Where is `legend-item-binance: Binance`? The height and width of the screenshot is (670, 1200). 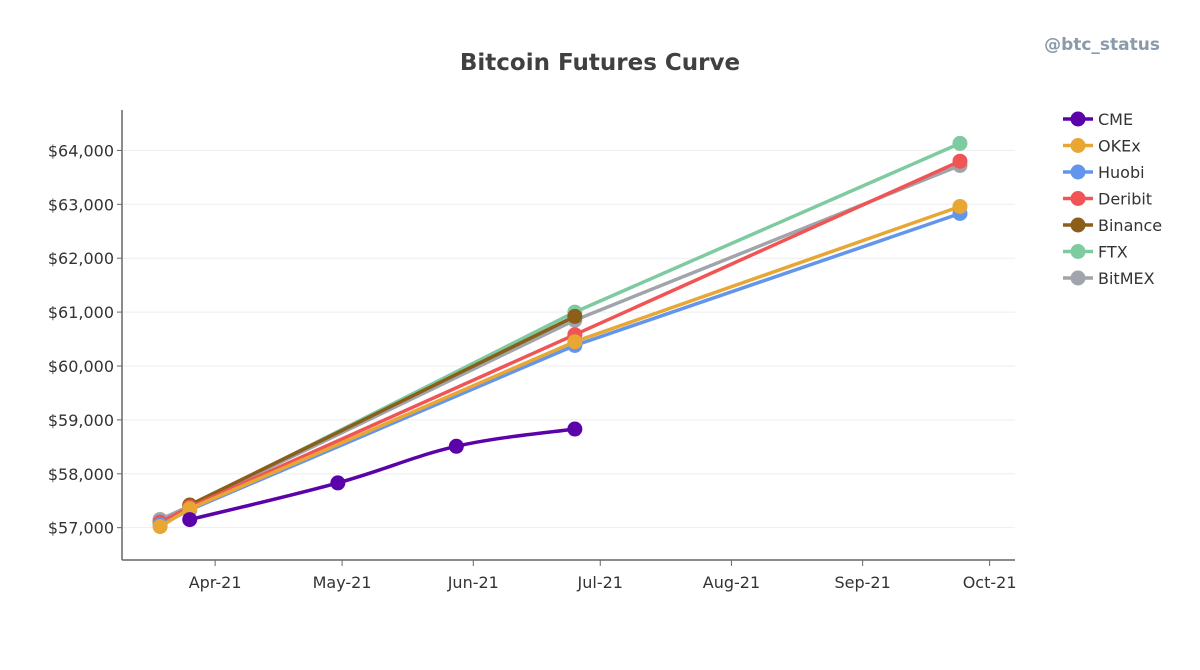
legend-item-binance: Binance is located at coordinates (1112, 225).